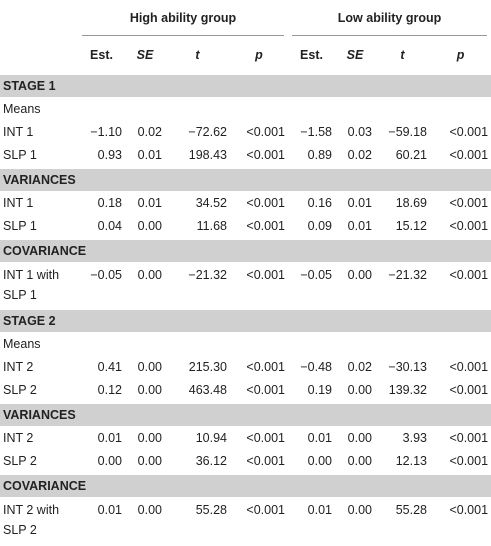 The image size is (491, 546). I want to click on cell: 198.43, so click(207, 155).